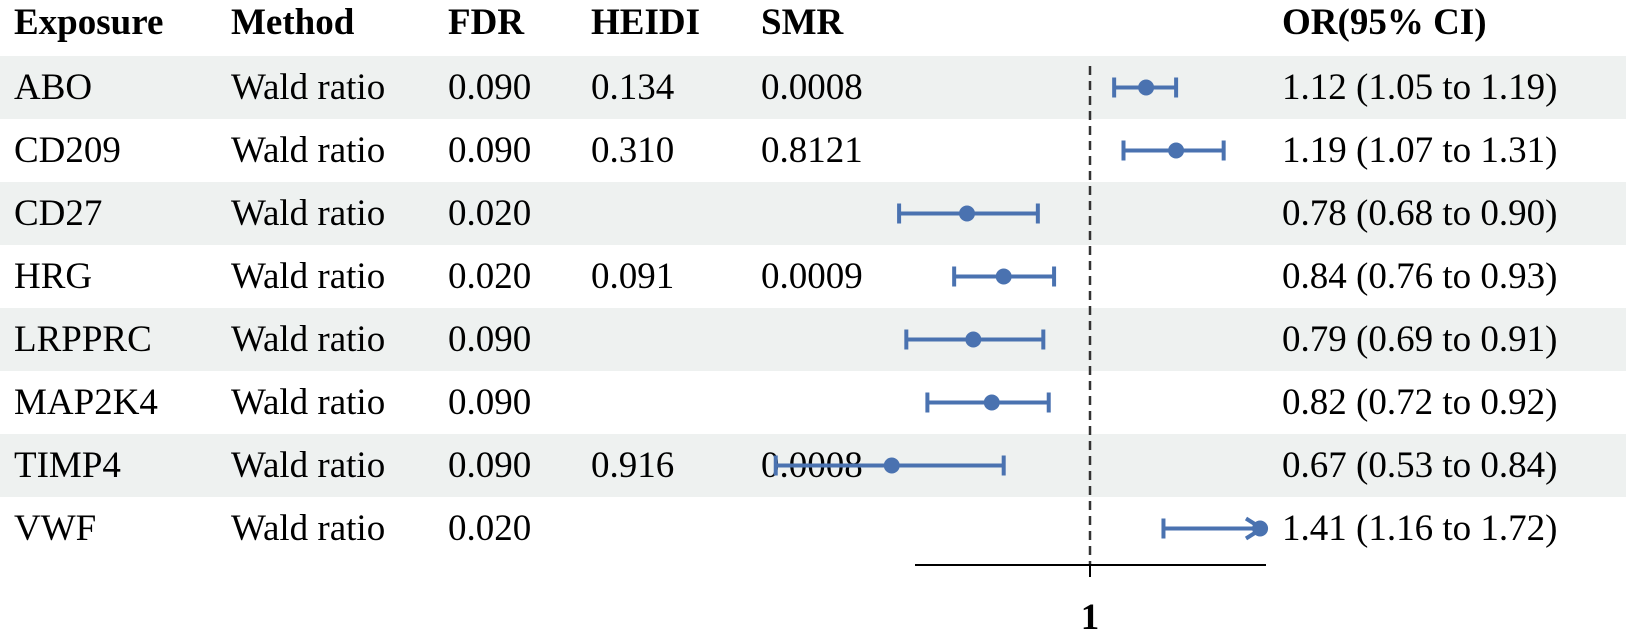 Image resolution: width=1626 pixels, height=634 pixels. What do you see at coordinates (1420, 87) in the screenshot?
I see `or-ci-cell: 1.12 (1.05 to 1.19)` at bounding box center [1420, 87].